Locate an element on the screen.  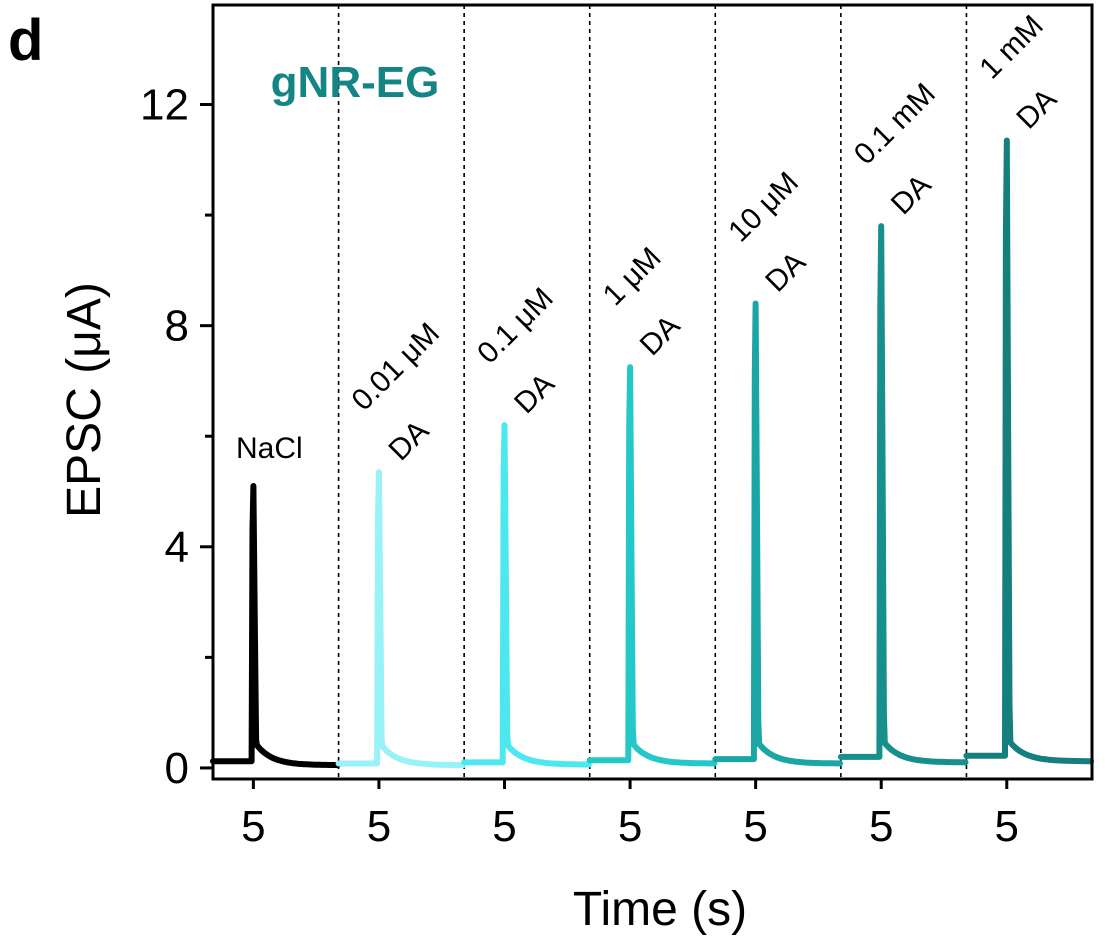
series-label-concentration: 0.1 mM is located at coordinates (895, 124).